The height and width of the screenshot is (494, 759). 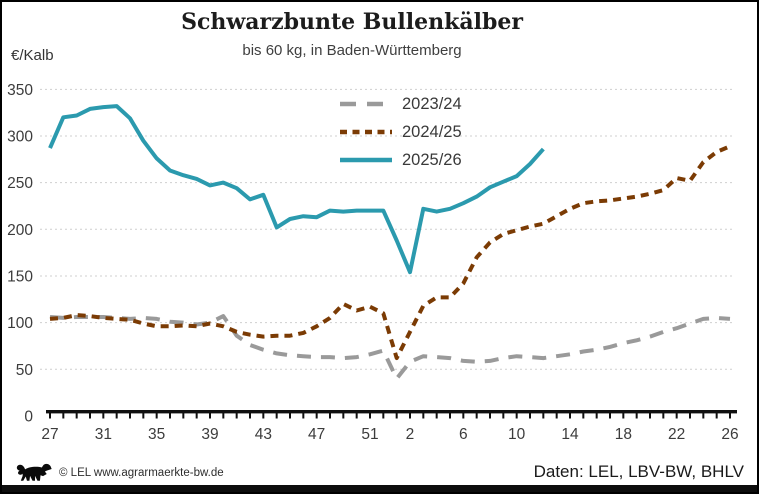 What do you see at coordinates (676, 434) in the screenshot?
I see `x-tick-label: 22` at bounding box center [676, 434].